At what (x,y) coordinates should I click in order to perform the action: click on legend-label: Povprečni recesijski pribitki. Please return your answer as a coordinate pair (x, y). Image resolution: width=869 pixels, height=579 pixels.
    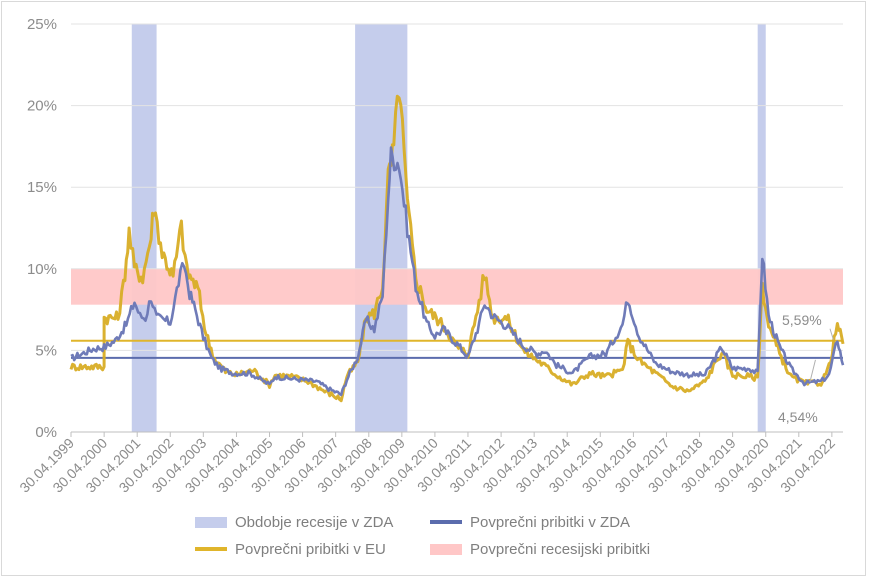
    Looking at the image, I should click on (560, 549).